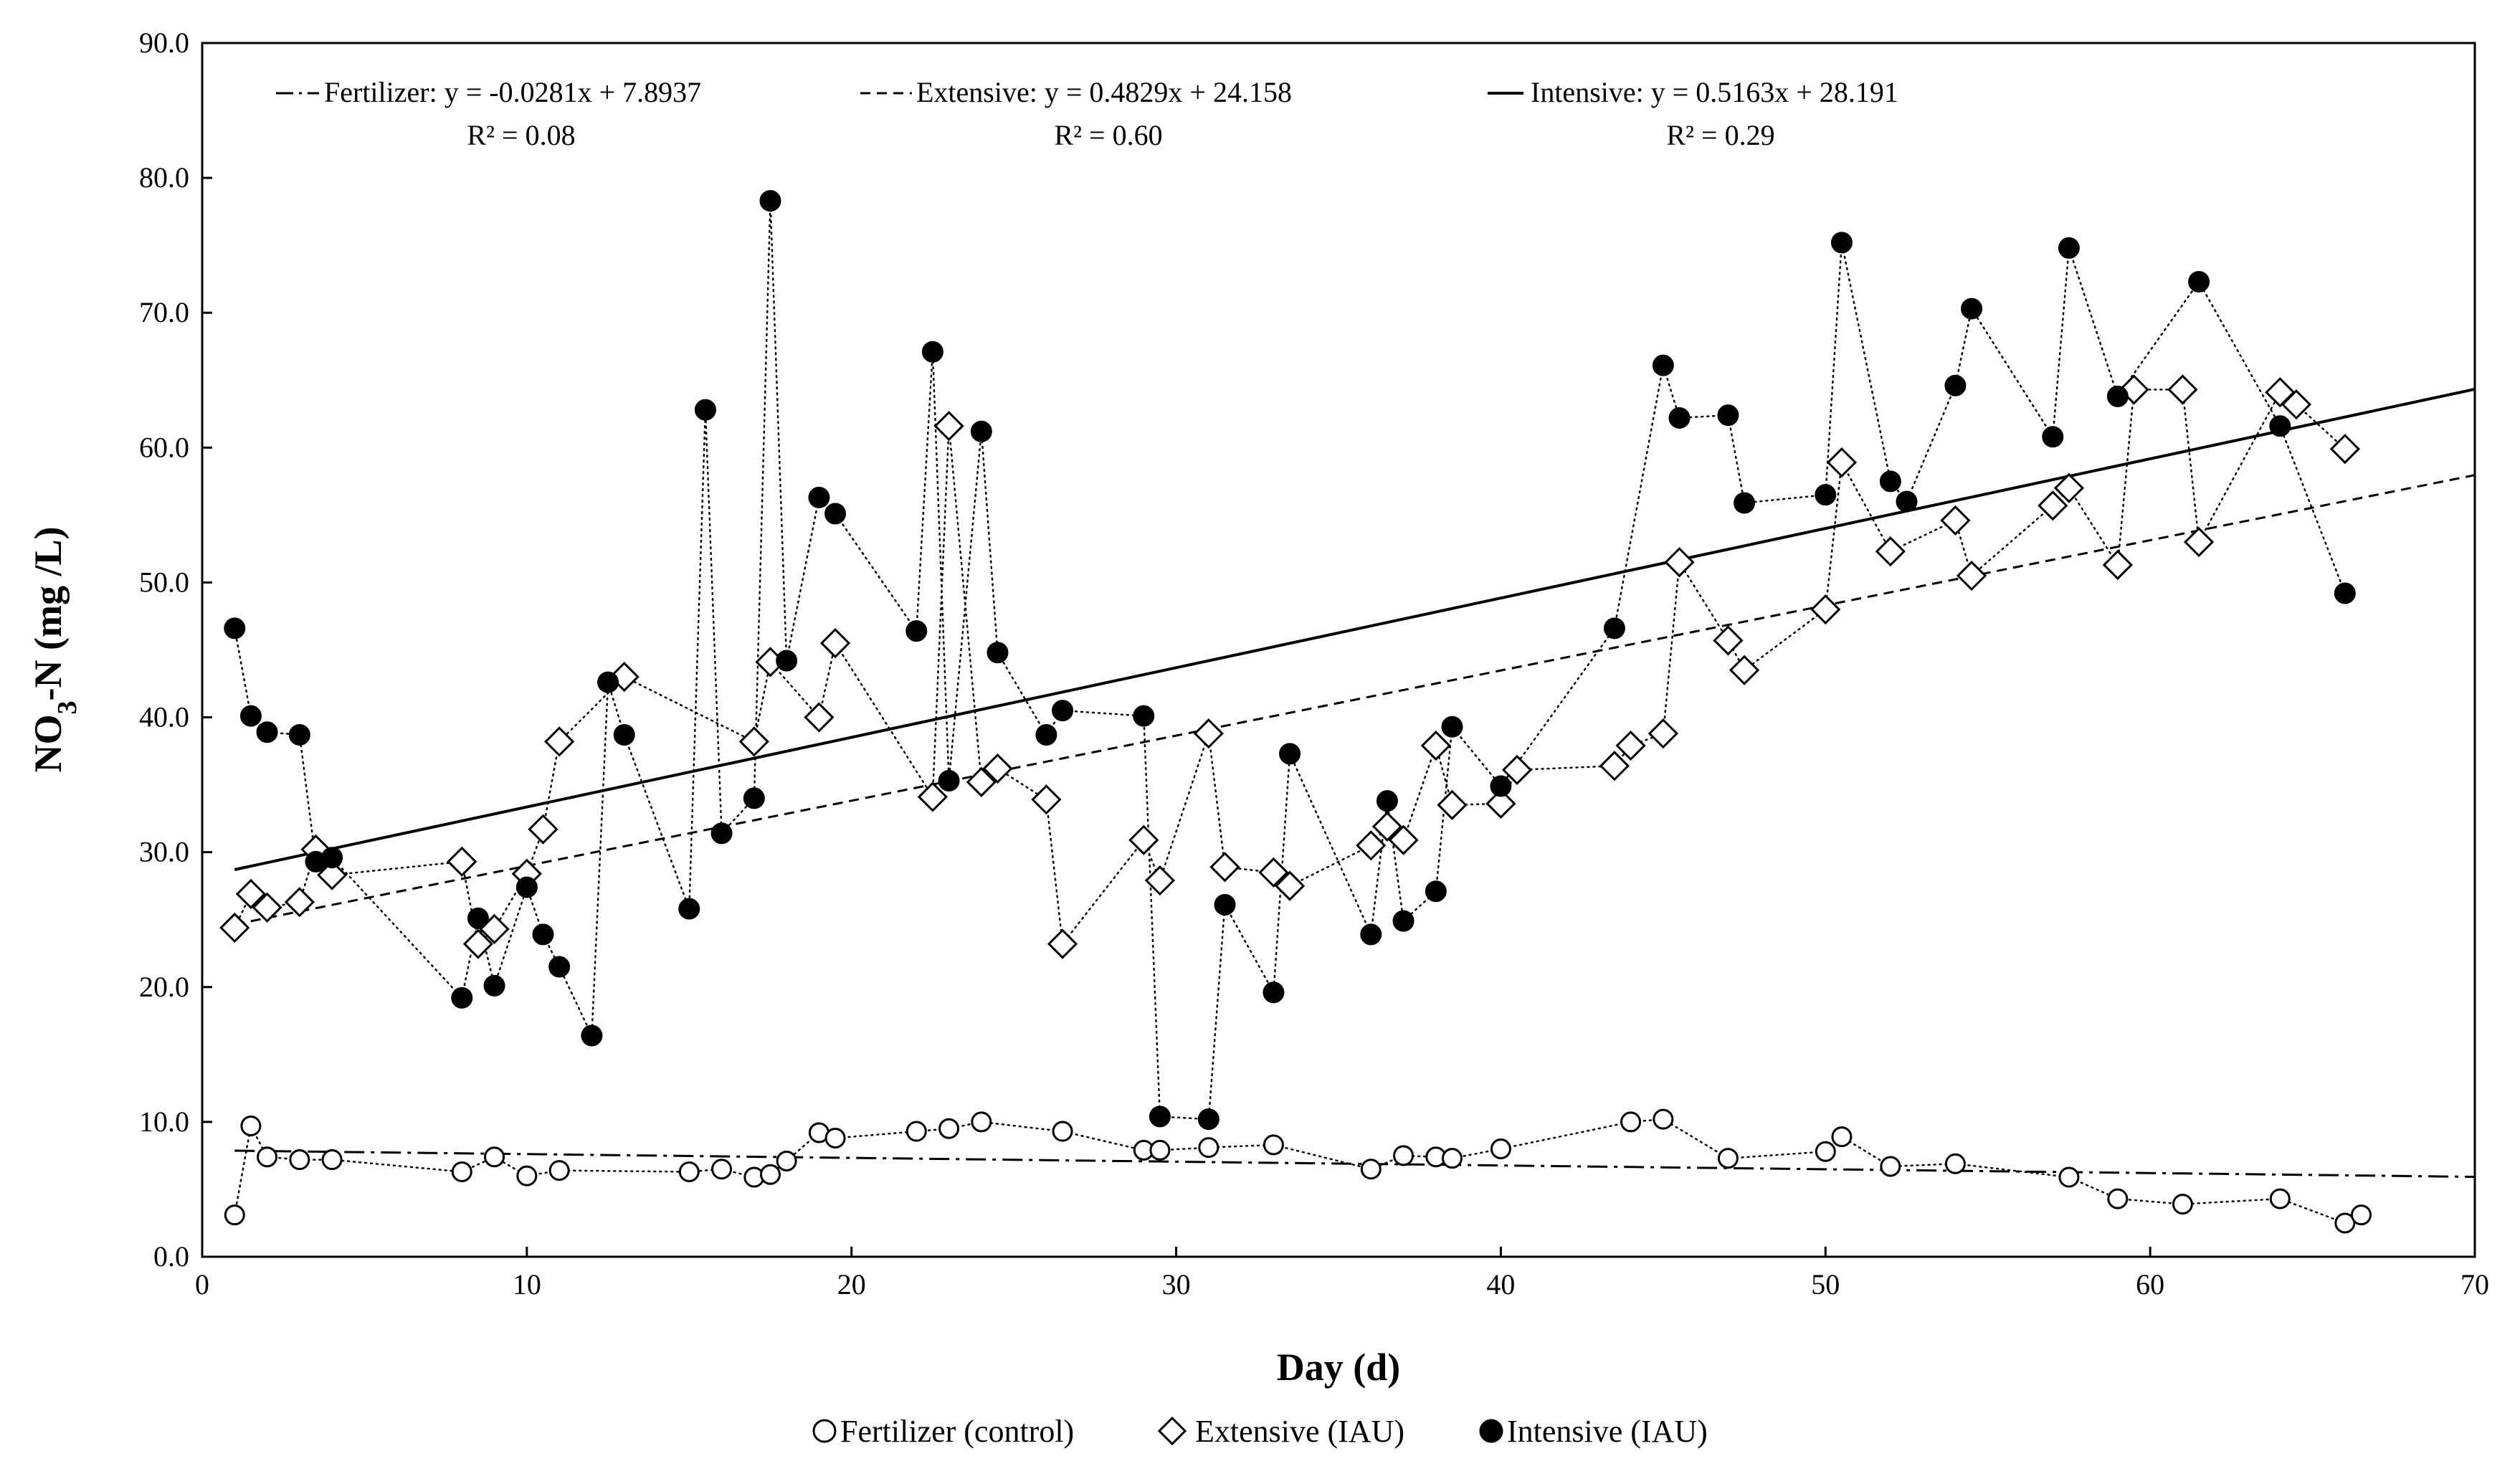 The image size is (2520, 1474). What do you see at coordinates (2150, 1284) in the screenshot?
I see `x-tick-label: 60` at bounding box center [2150, 1284].